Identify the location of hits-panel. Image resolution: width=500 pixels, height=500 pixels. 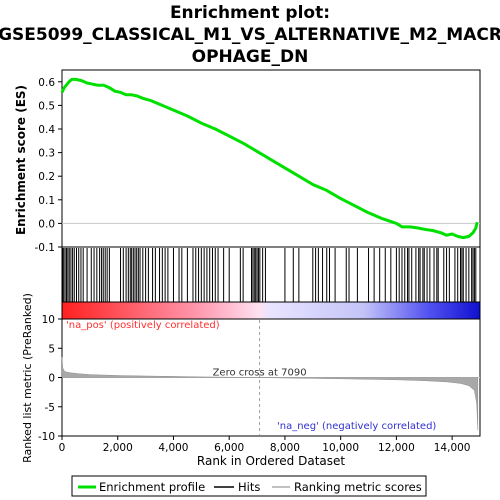
(271, 283).